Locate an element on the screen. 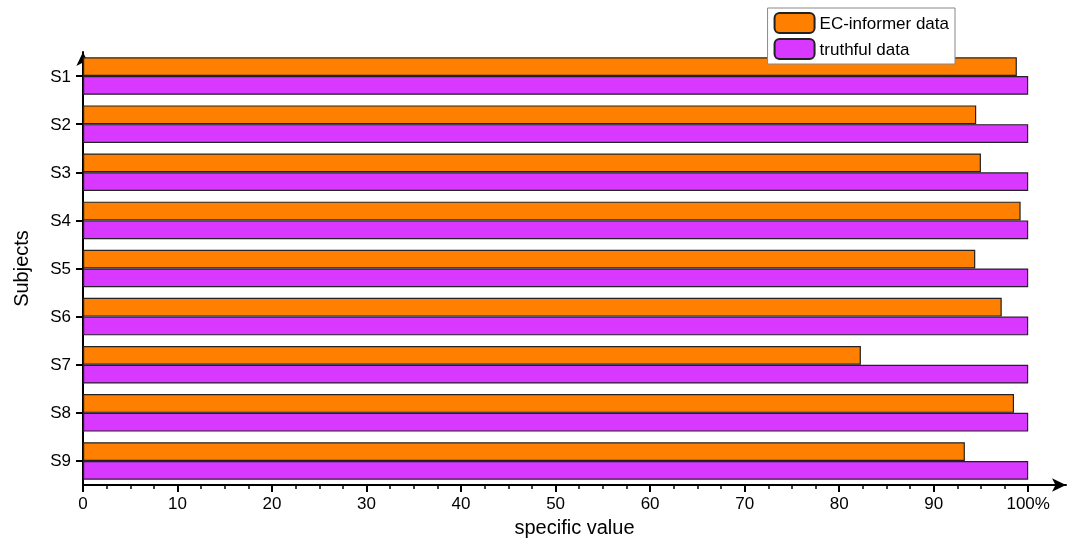 The image size is (1075, 547). y-tick-label: S5 is located at coordinates (60, 268).